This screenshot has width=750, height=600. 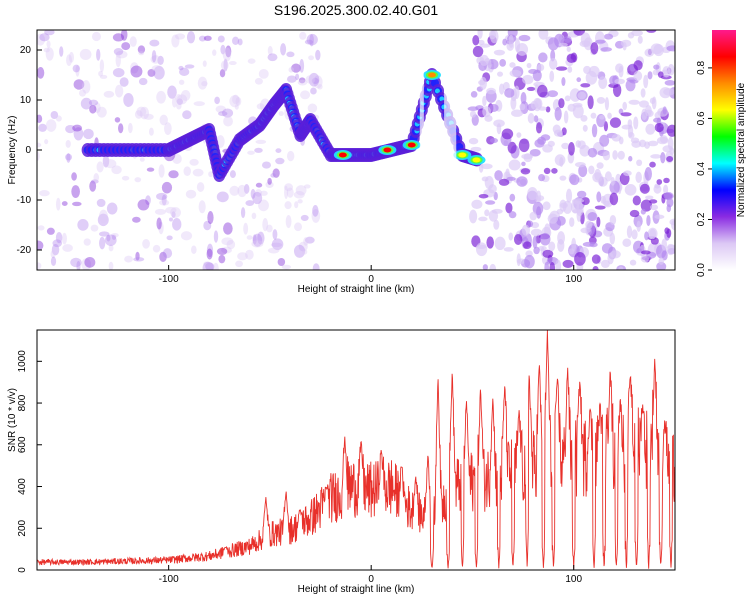 I want to click on y-tick-label: 800, so click(x=22, y=402).